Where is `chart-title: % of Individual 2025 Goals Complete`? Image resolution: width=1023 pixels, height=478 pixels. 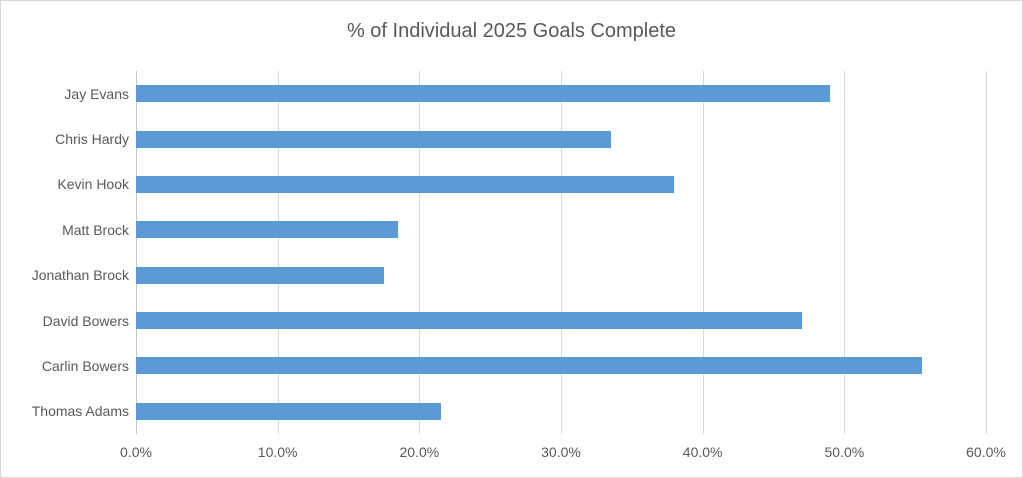
chart-title: % of Individual 2025 Goals Complete is located at coordinates (511, 31).